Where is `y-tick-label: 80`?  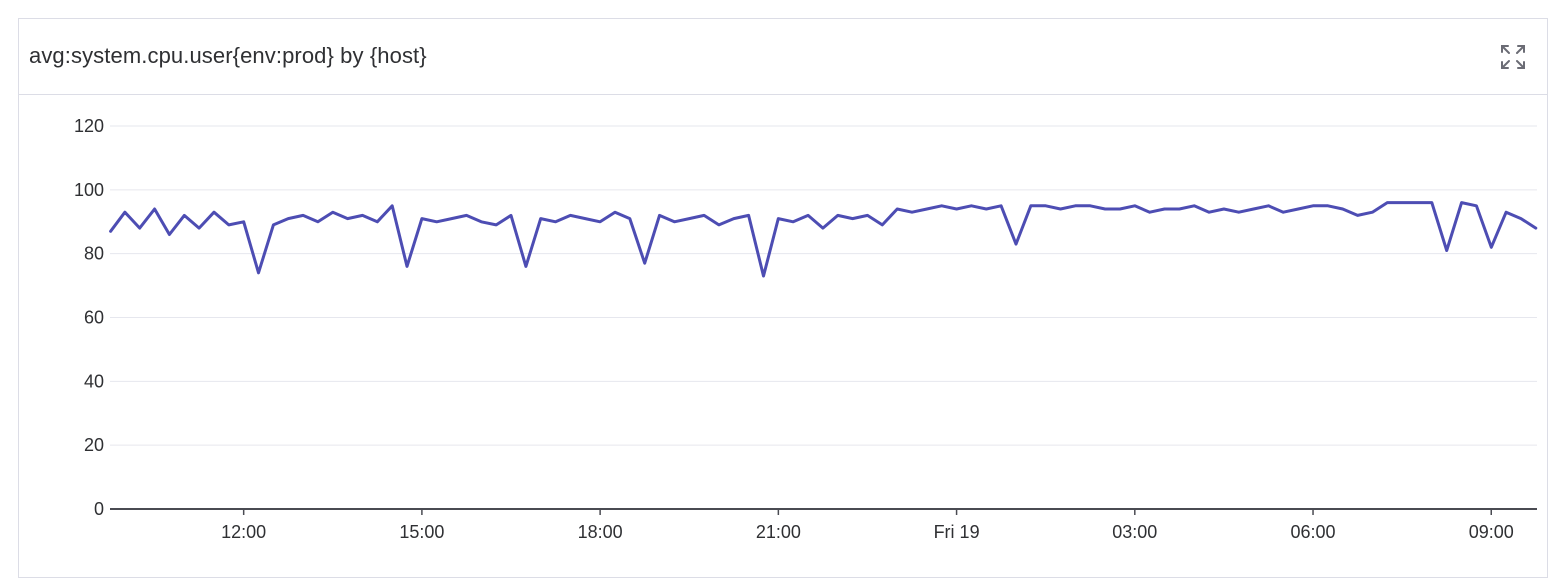 y-tick-label: 80 is located at coordinates (94, 254).